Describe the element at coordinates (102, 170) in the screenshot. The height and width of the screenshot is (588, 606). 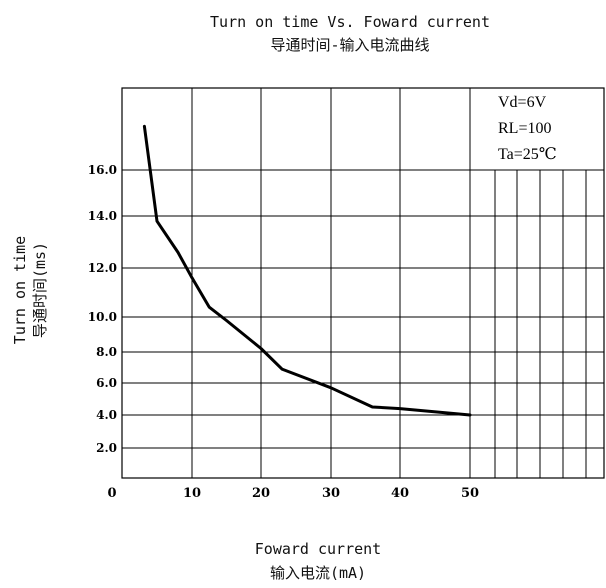
I see `y-tick-label: 16.0` at that location.